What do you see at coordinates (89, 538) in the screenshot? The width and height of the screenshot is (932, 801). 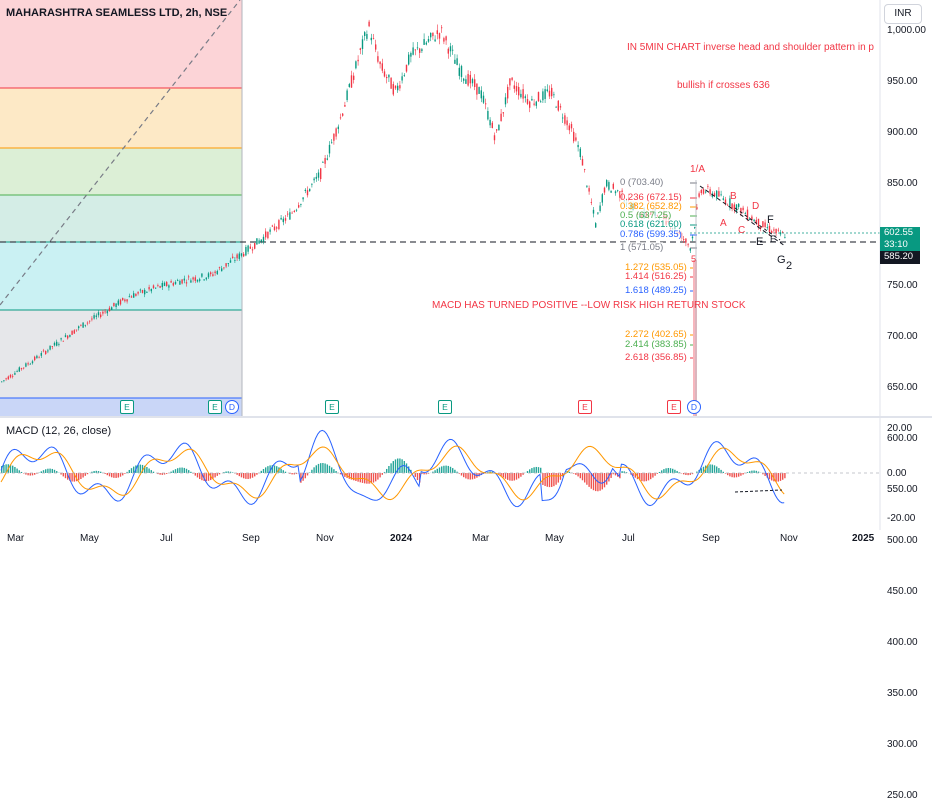 I see `time-axis-label: May` at bounding box center [89, 538].